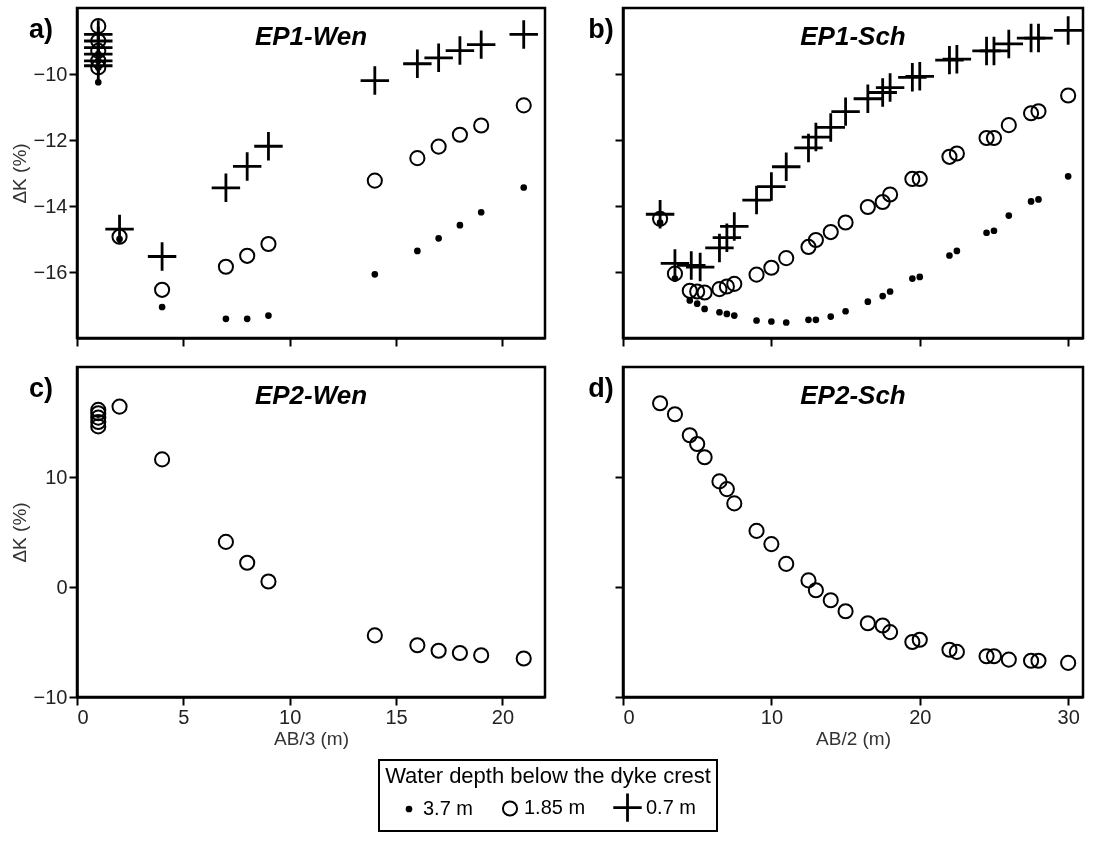  What do you see at coordinates (448, 808) in the screenshot?
I see `legend-label: 3.7 m` at bounding box center [448, 808].